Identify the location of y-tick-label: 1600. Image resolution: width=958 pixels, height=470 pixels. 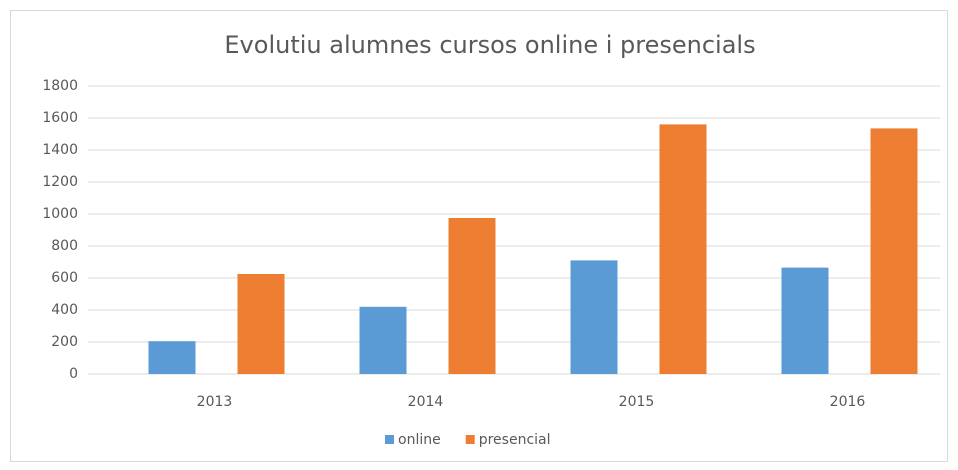
(60, 118).